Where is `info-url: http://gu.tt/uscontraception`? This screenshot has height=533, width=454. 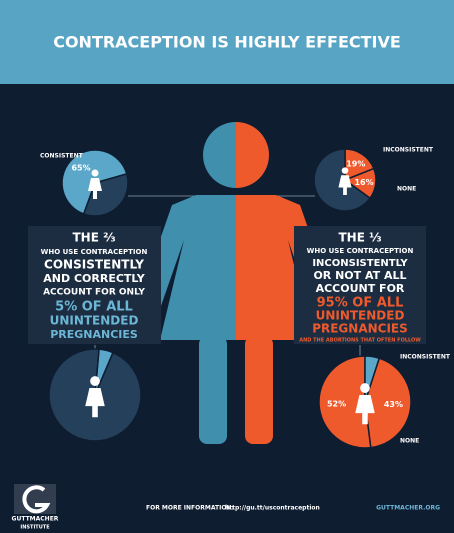
info-url: http://gu.tt/uscontraception is located at coordinates (272, 508).